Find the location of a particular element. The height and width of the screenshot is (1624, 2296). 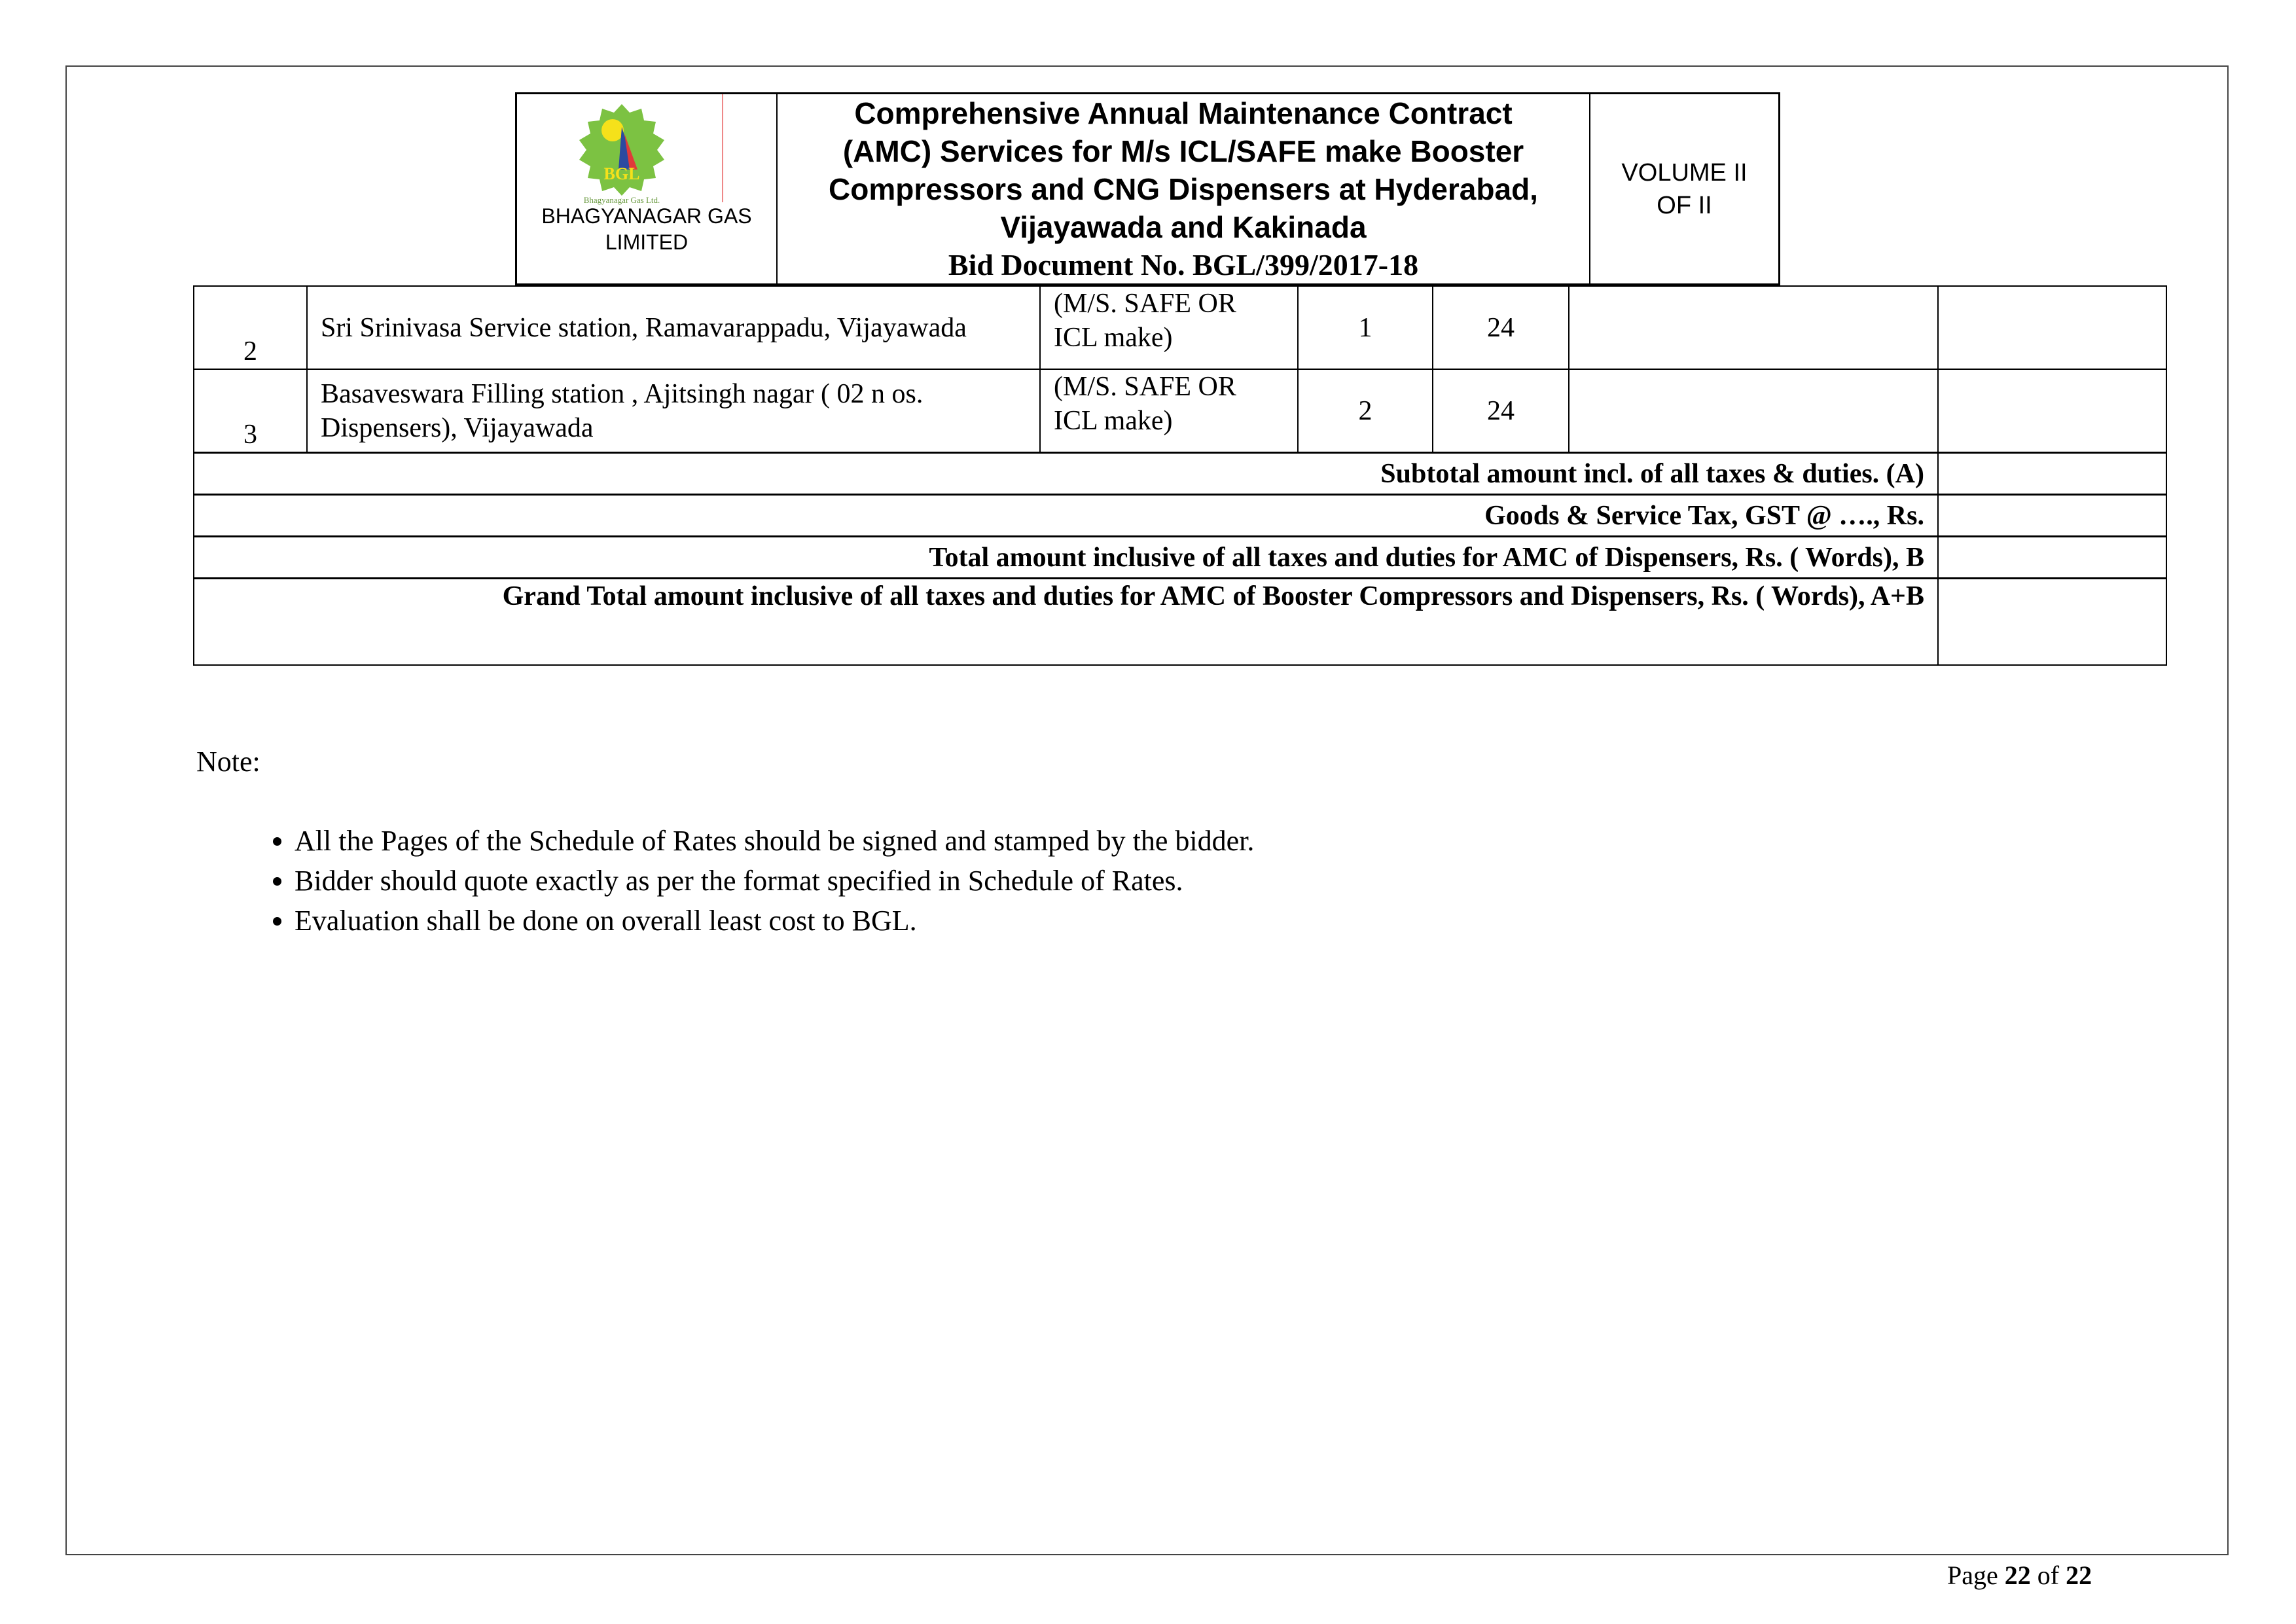

total-b-value is located at coordinates (2052, 557).